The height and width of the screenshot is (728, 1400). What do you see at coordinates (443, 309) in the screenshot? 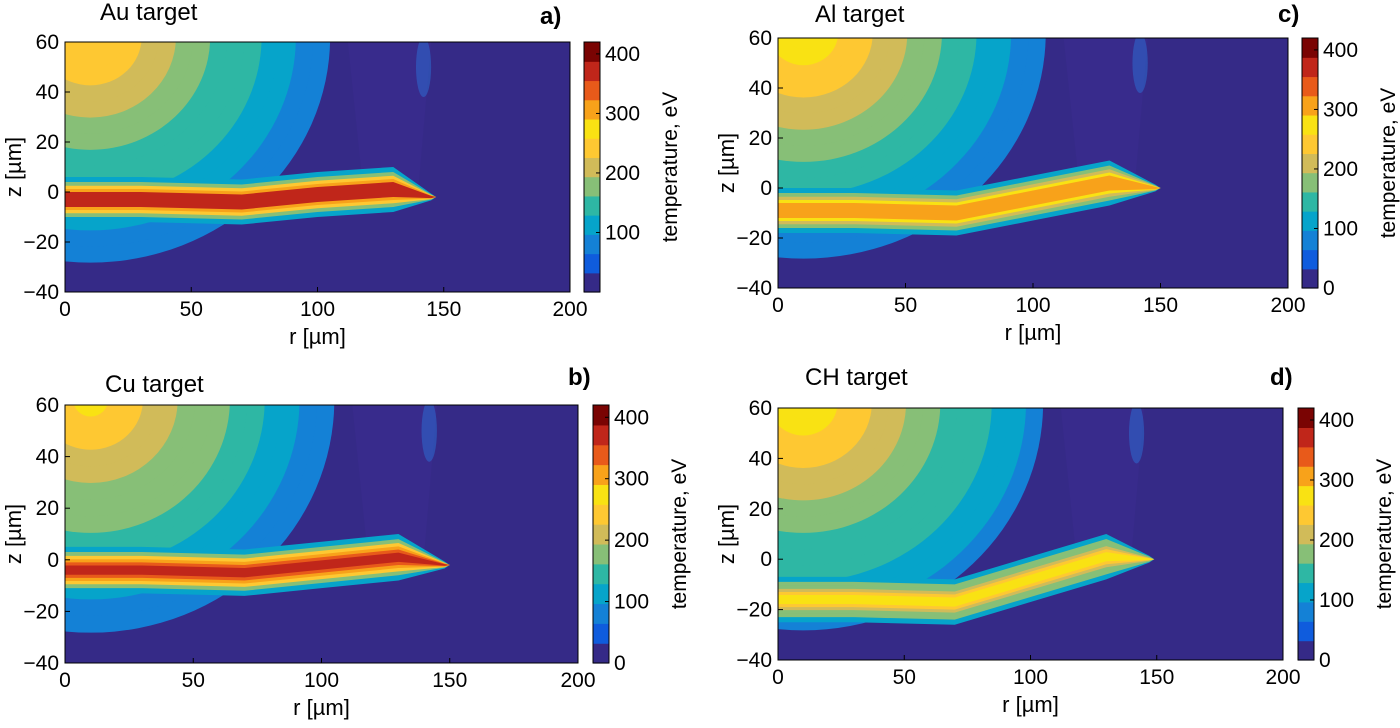
I see `x-tick-label: 150` at bounding box center [443, 309].